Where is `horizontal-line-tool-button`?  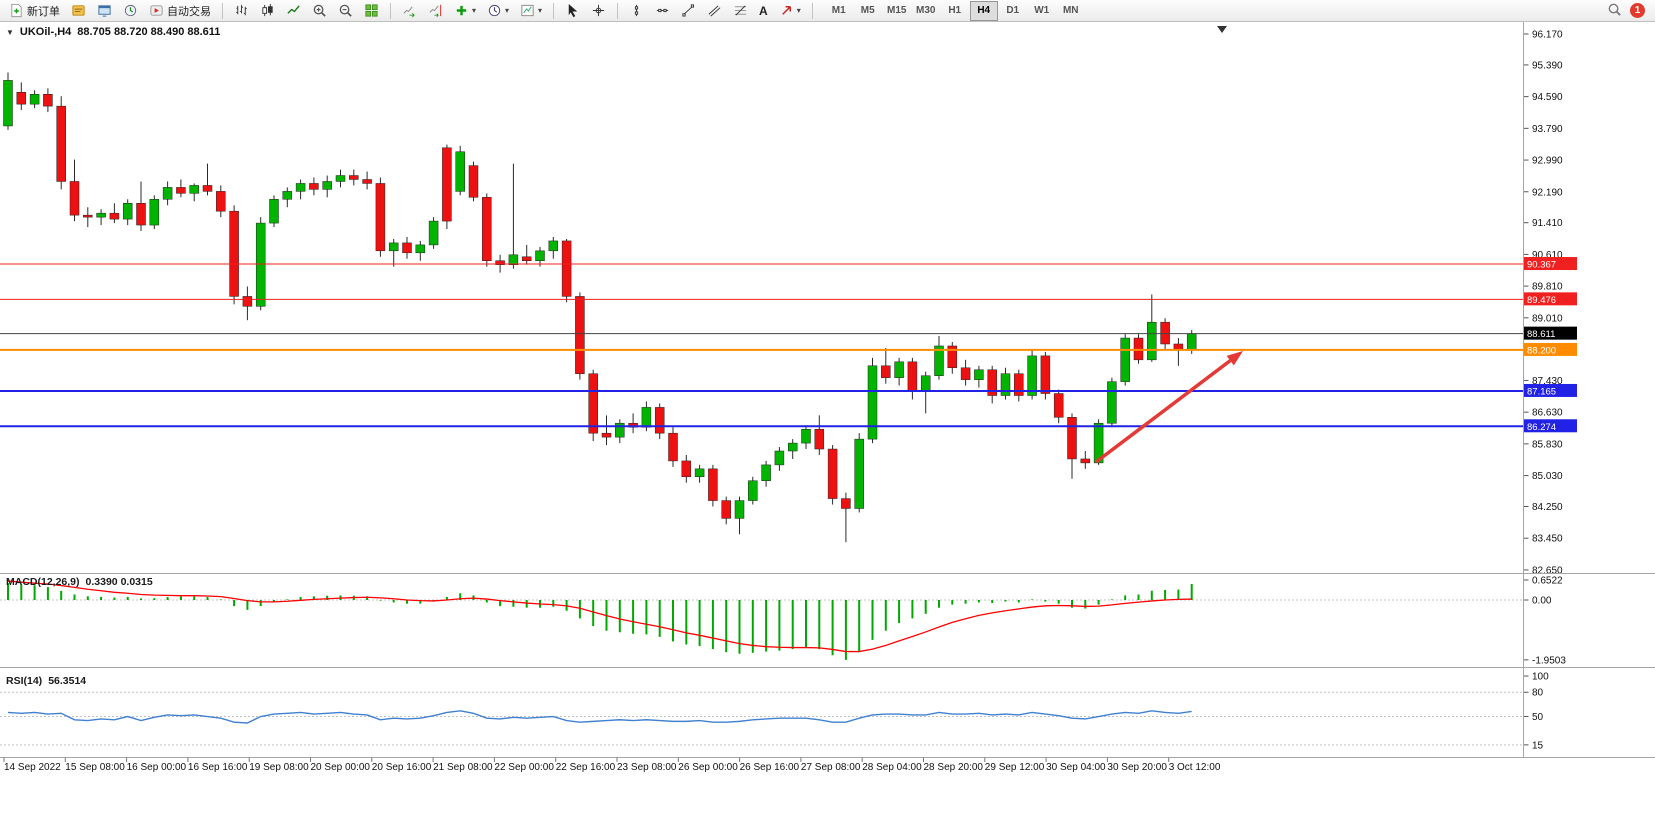 horizontal-line-tool-button is located at coordinates (662, 11).